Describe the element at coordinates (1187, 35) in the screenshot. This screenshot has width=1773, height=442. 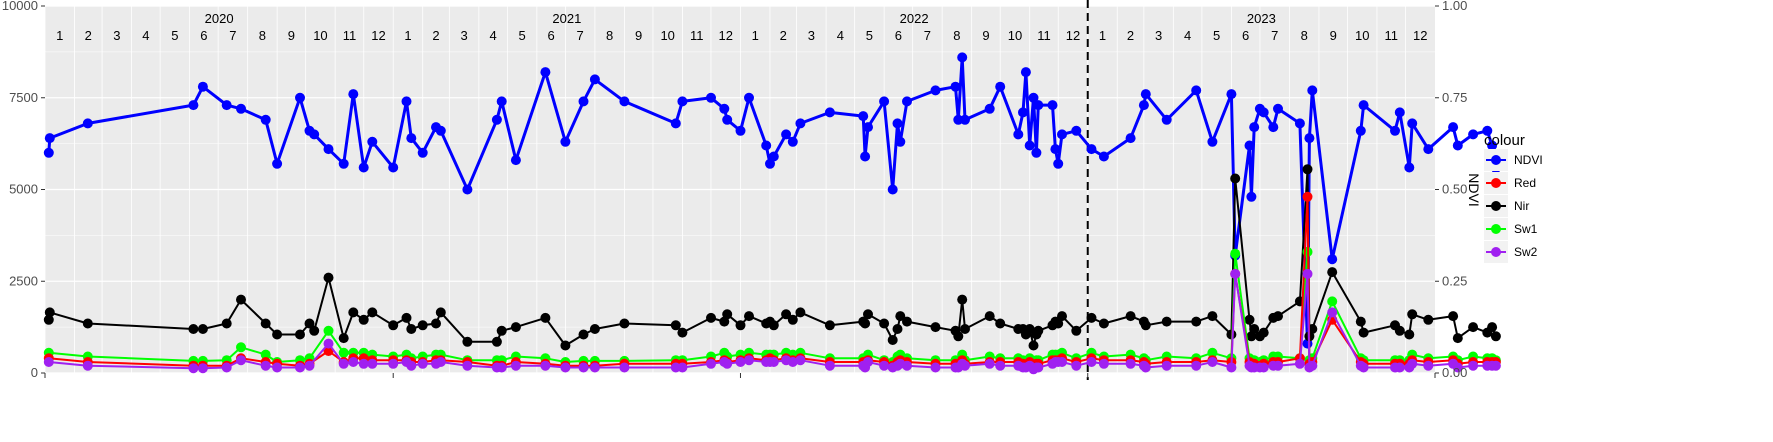
I see `month-label: 4` at that location.